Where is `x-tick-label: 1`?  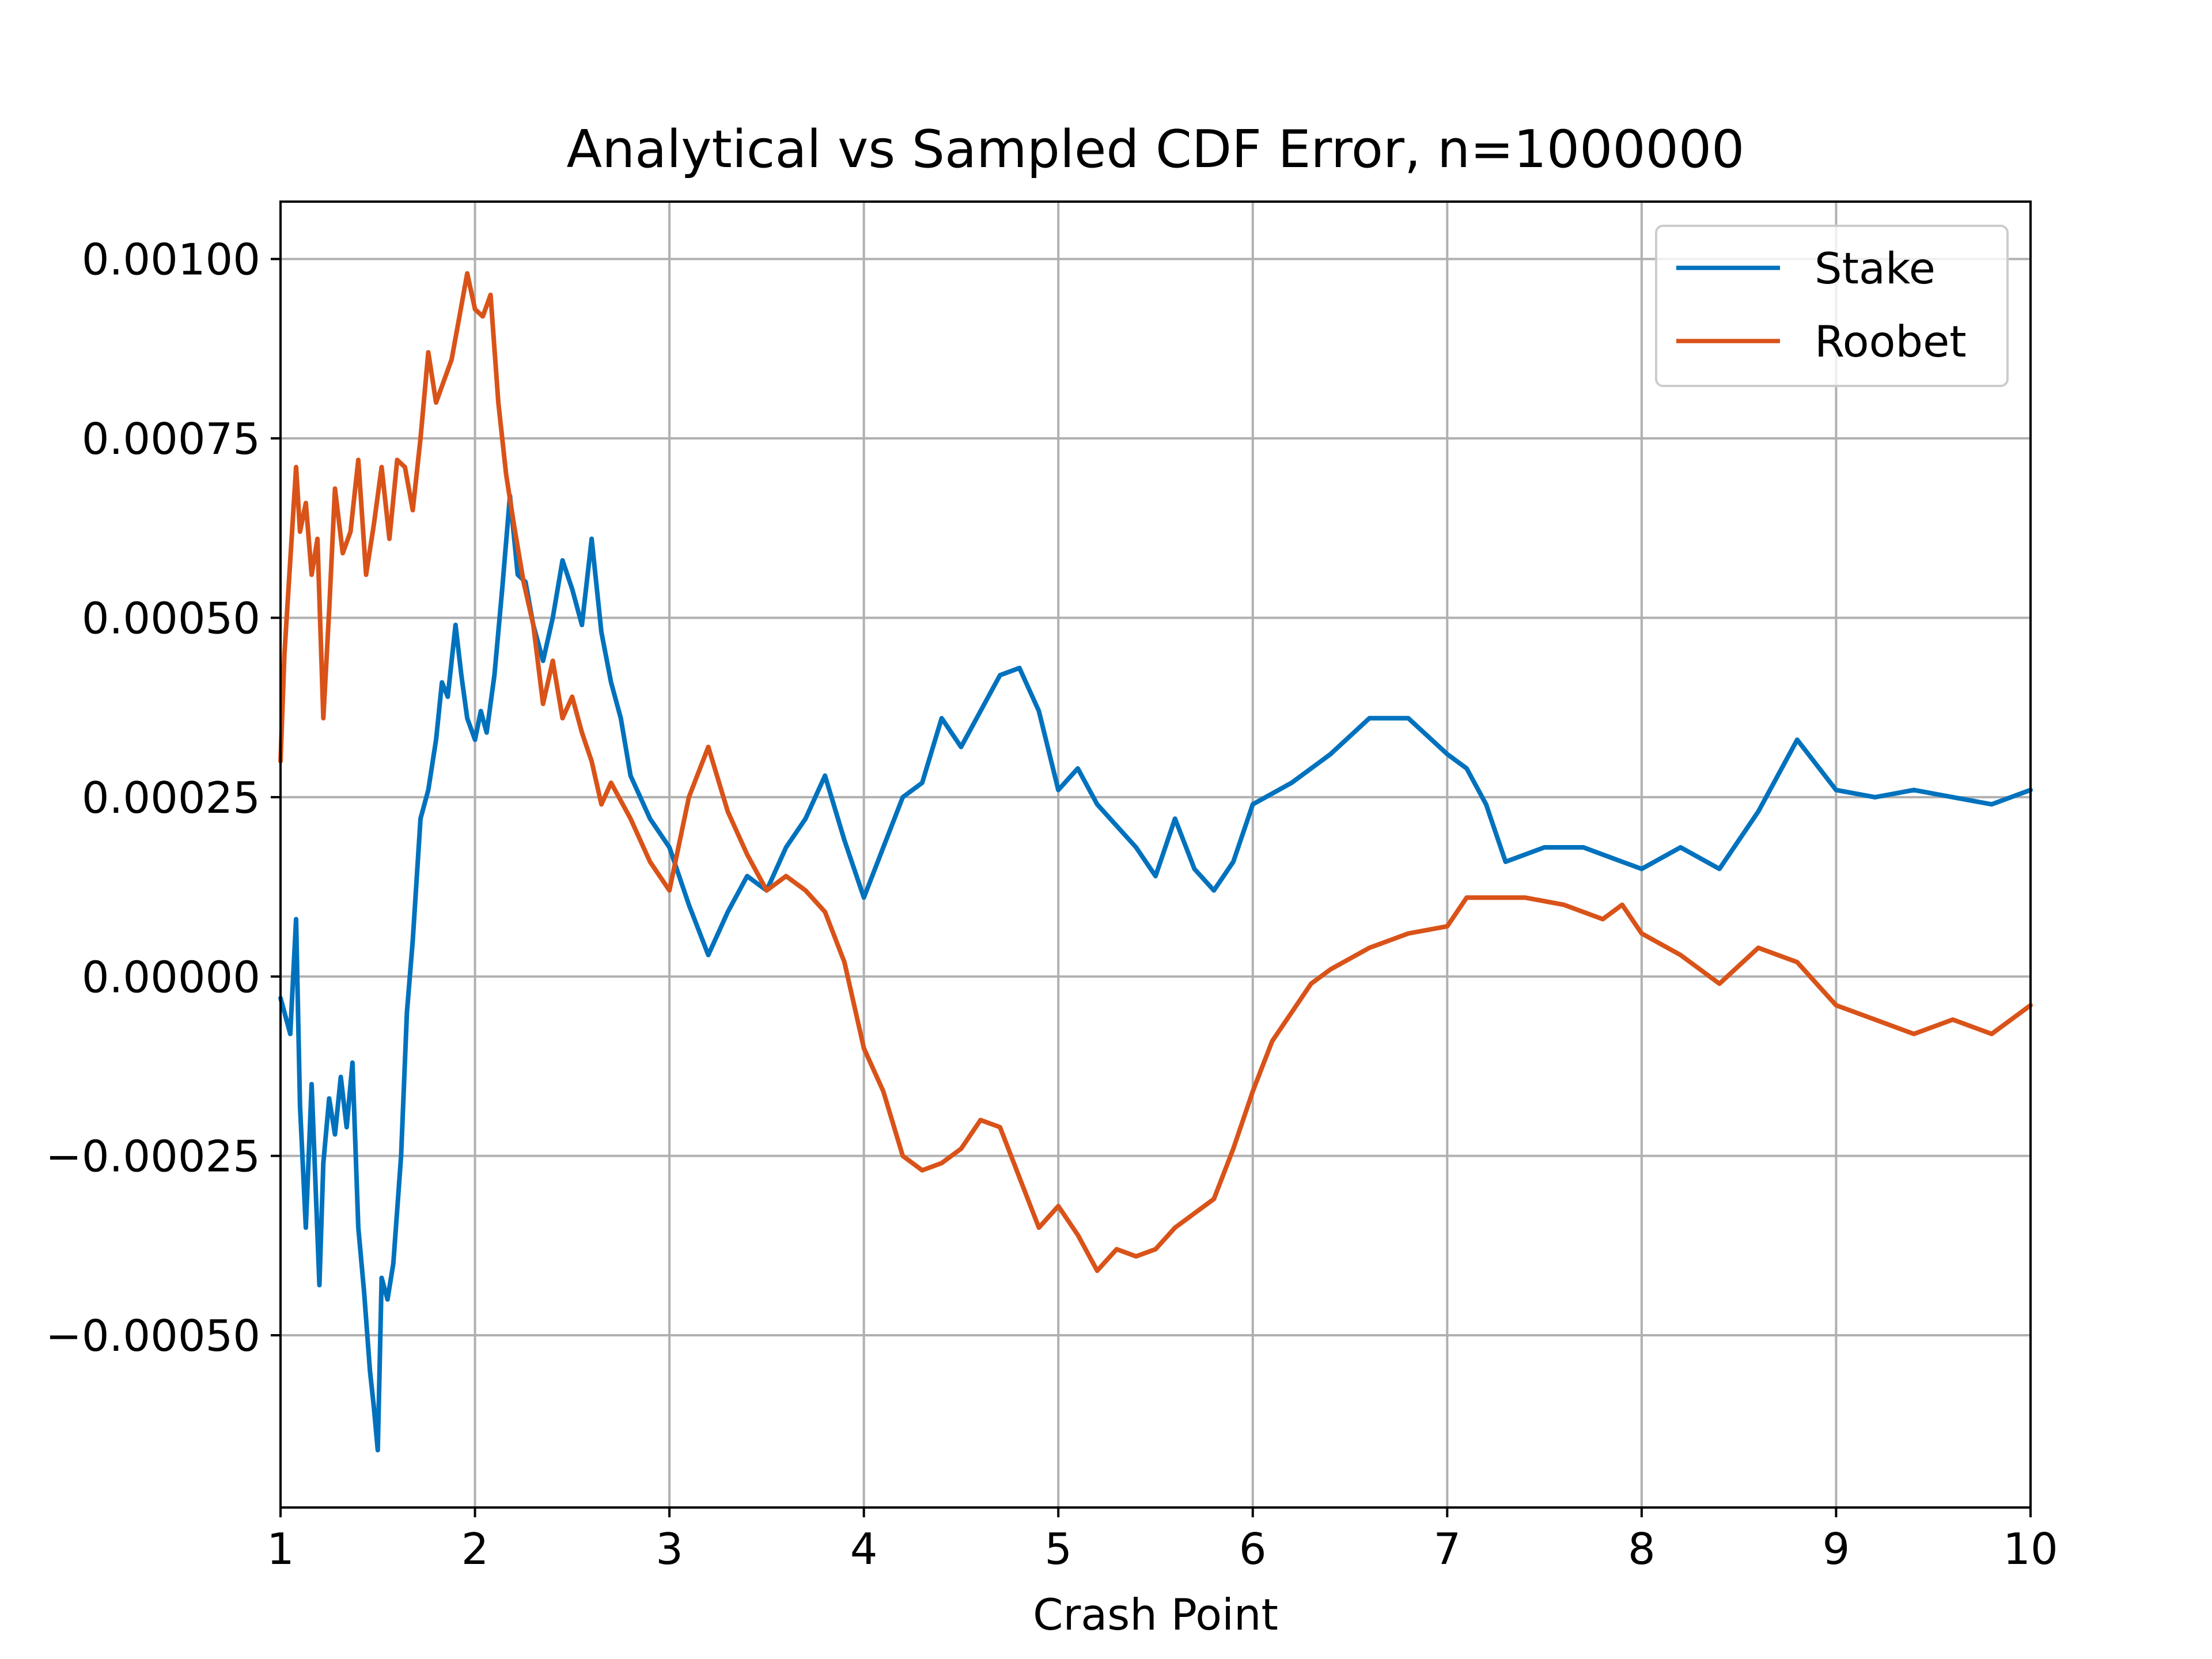 x-tick-label: 1 is located at coordinates (280, 1549).